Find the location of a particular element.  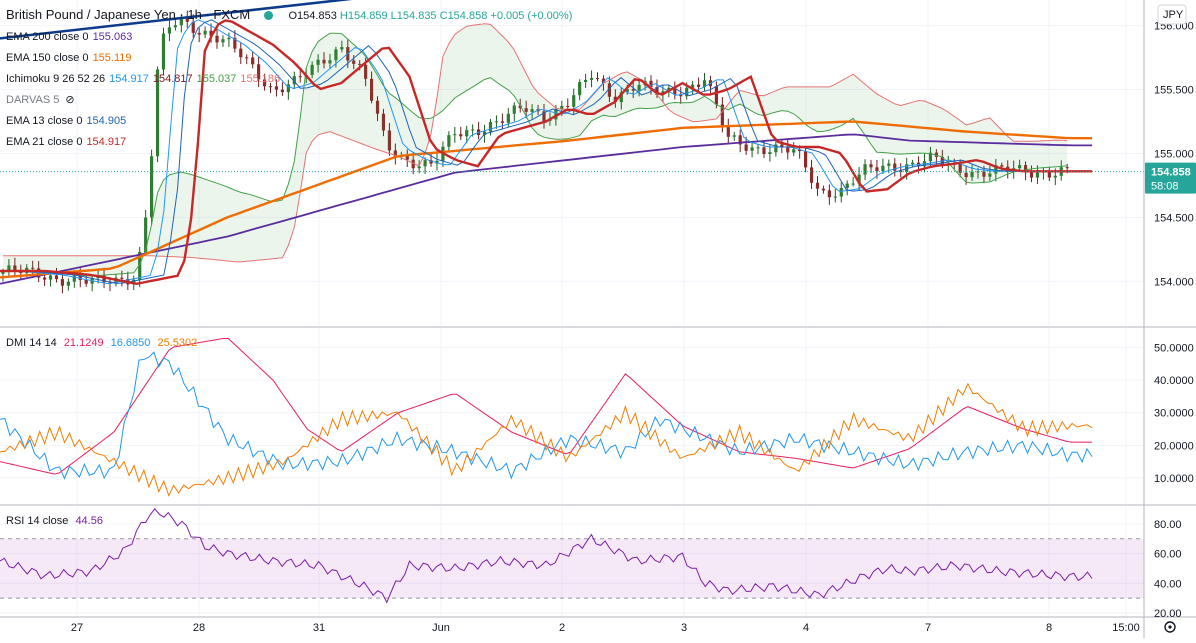

currency-badge-bg is located at coordinates (1172, 14).